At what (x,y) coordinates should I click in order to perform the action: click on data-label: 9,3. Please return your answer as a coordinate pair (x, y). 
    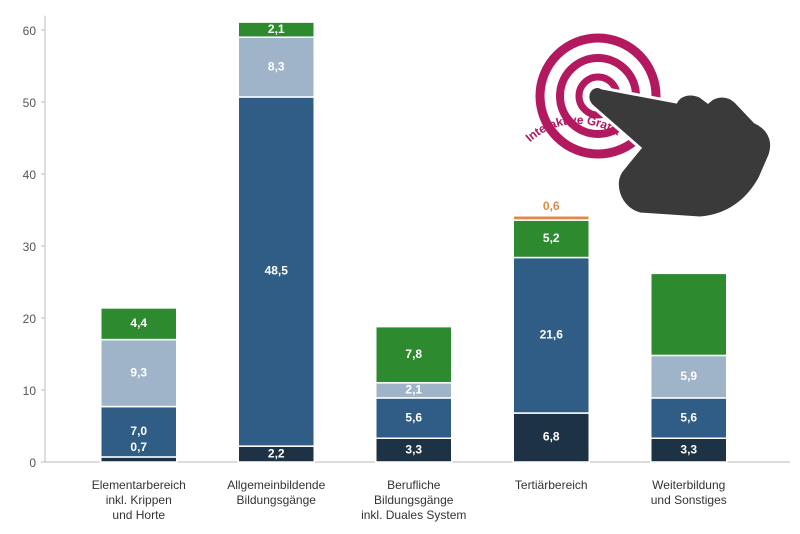
    Looking at the image, I should click on (138, 372).